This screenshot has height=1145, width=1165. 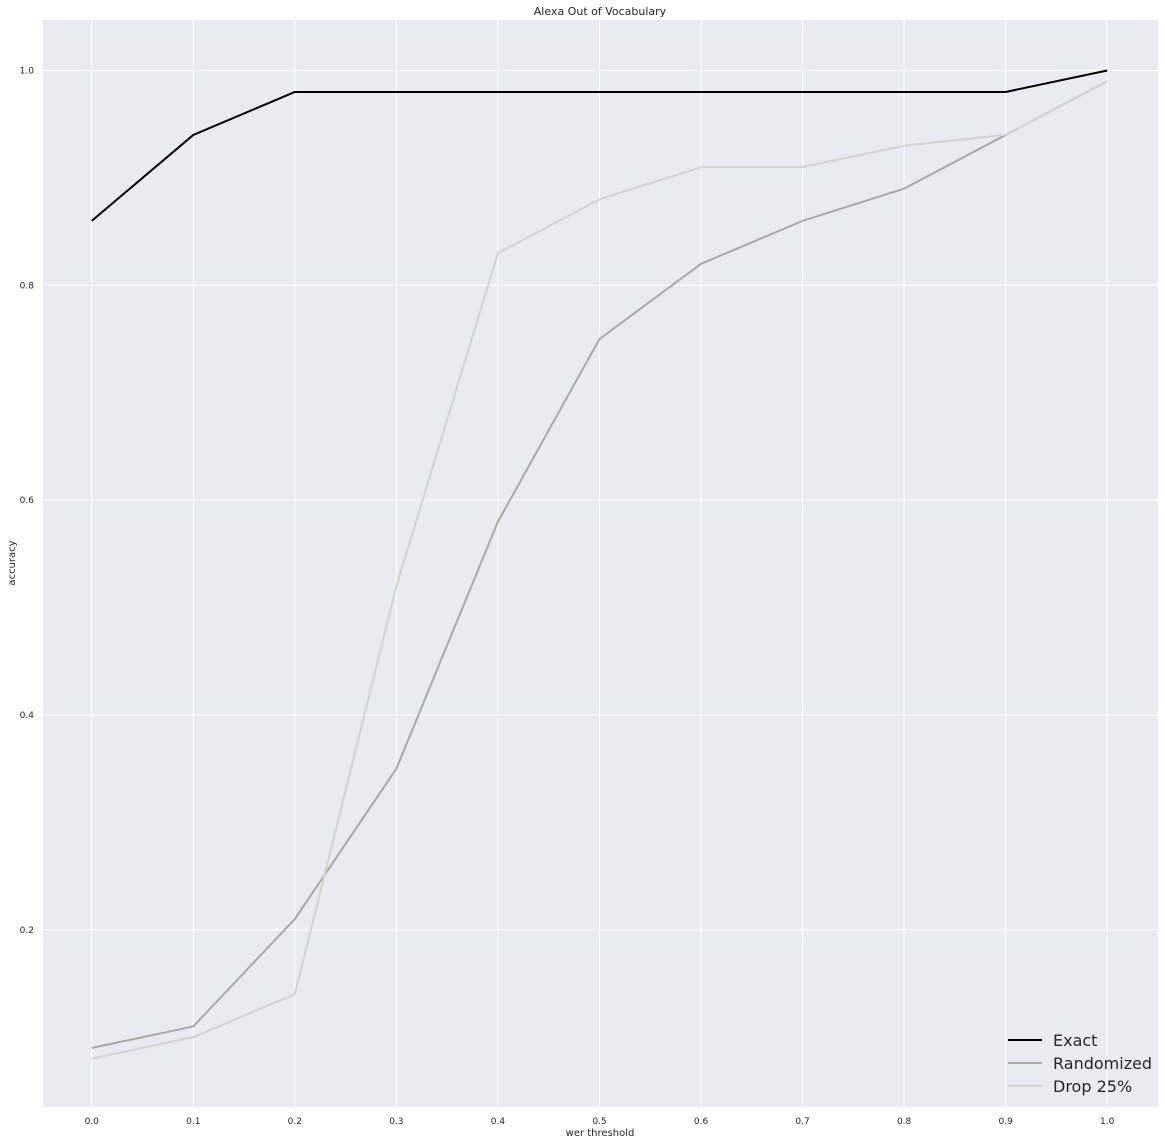 What do you see at coordinates (27, 716) in the screenshot?
I see `y-tick-label: 0.4` at bounding box center [27, 716].